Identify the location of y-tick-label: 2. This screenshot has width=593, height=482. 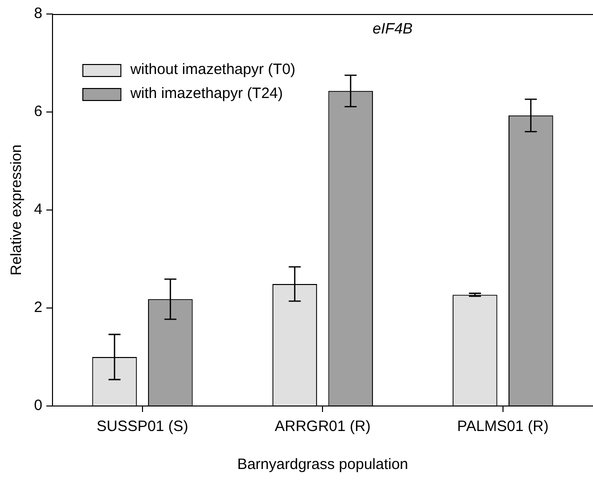
(38, 307).